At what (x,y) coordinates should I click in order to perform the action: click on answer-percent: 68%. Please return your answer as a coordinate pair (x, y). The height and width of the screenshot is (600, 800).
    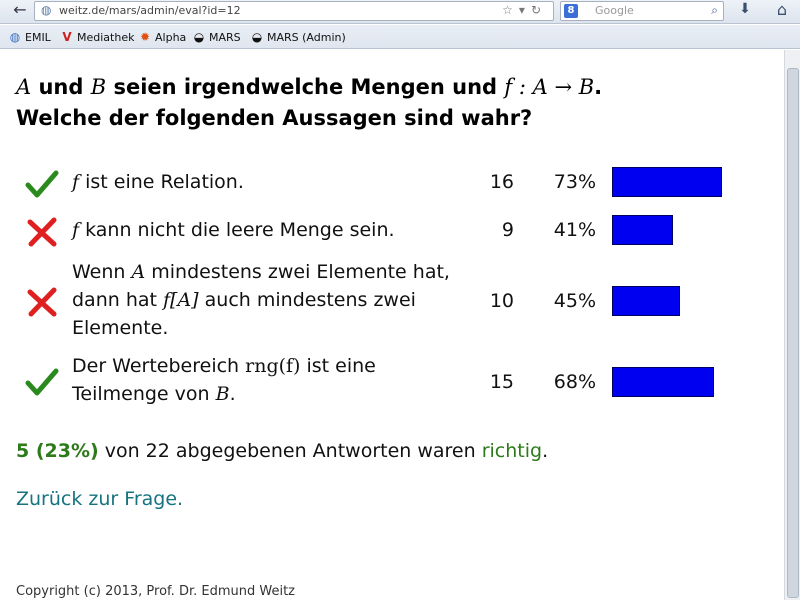
    Looking at the image, I should click on (574, 382).